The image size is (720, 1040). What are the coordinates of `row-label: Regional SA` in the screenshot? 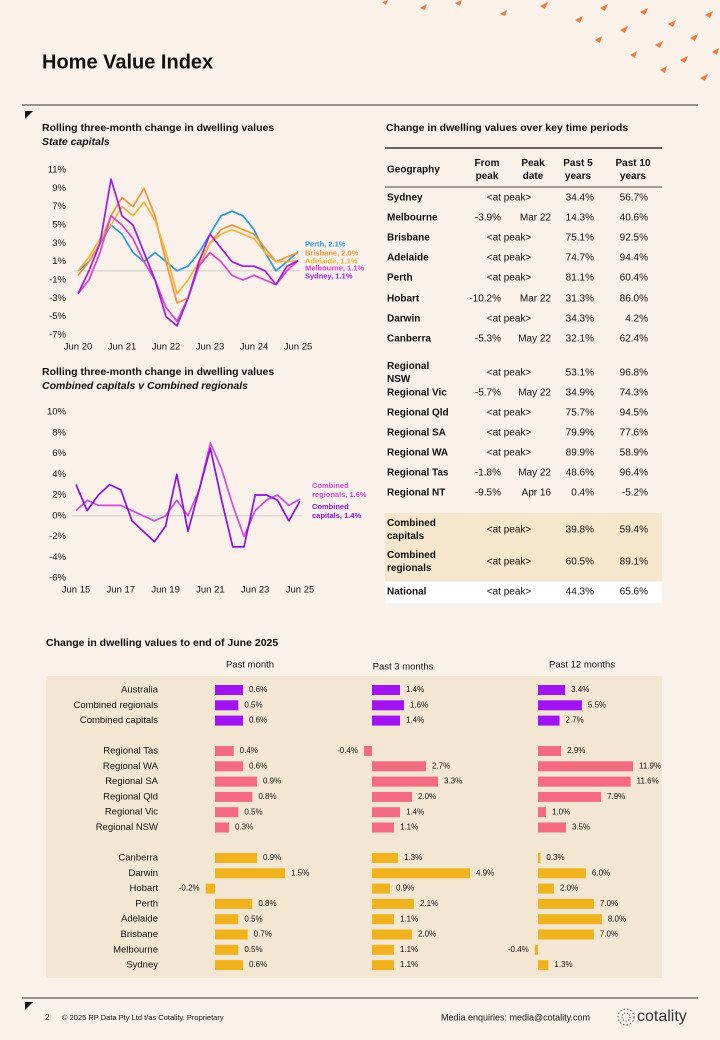 It's located at (416, 433).